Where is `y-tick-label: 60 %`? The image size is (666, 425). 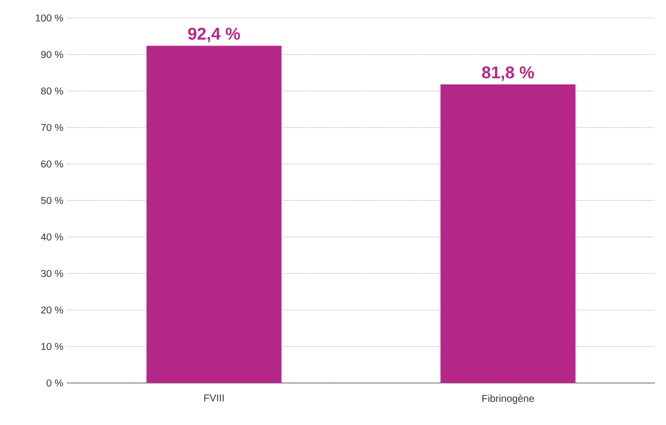 y-tick-label: 60 % is located at coordinates (52, 164).